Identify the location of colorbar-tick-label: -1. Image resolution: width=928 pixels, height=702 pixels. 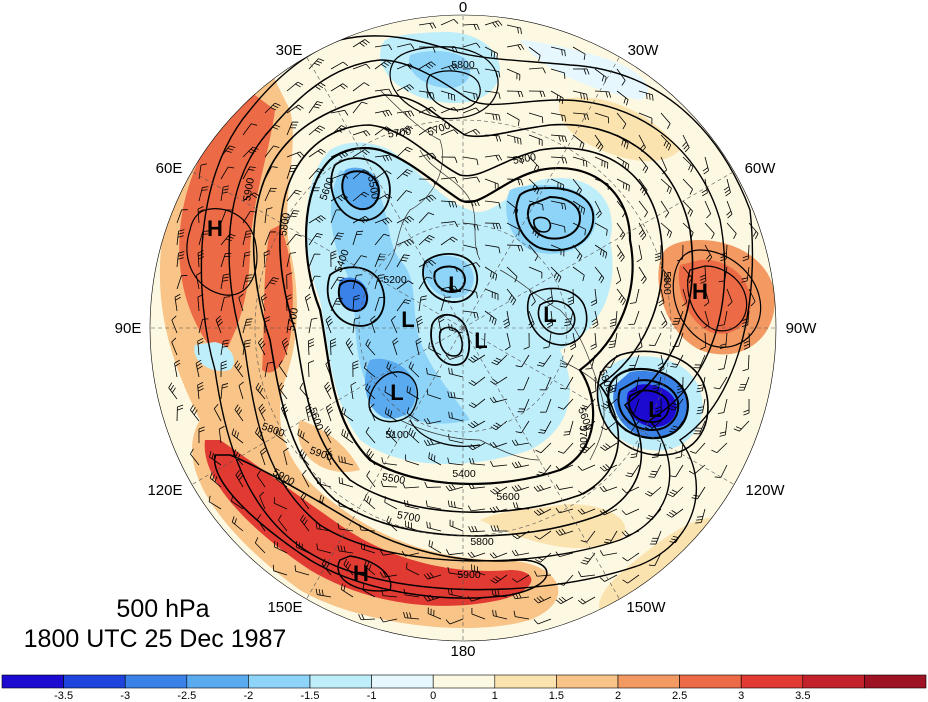
(372, 696).